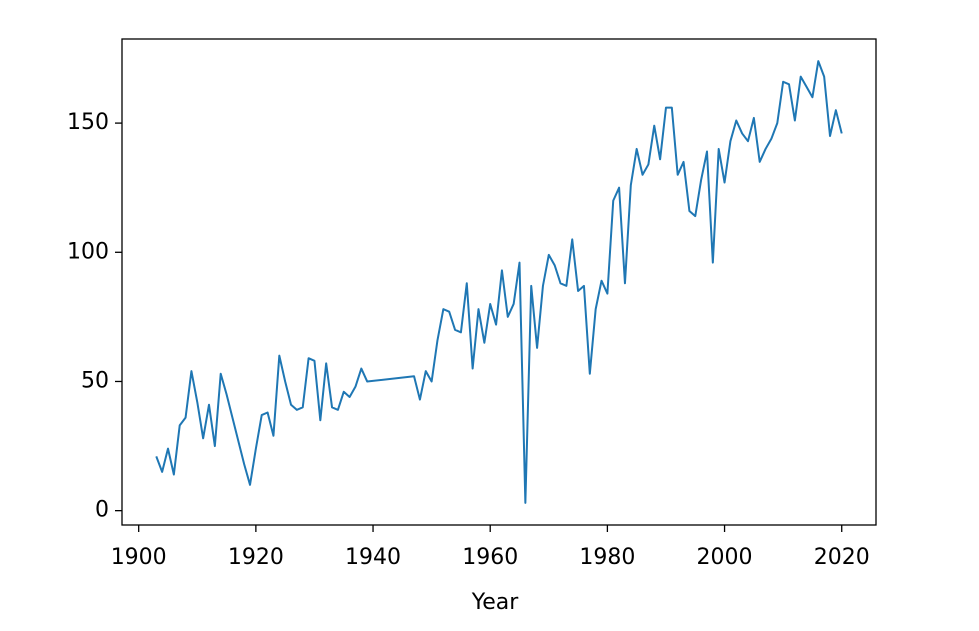 The image size is (979, 631). What do you see at coordinates (95, 380) in the screenshot?
I see `y-tick-label: 50` at bounding box center [95, 380].